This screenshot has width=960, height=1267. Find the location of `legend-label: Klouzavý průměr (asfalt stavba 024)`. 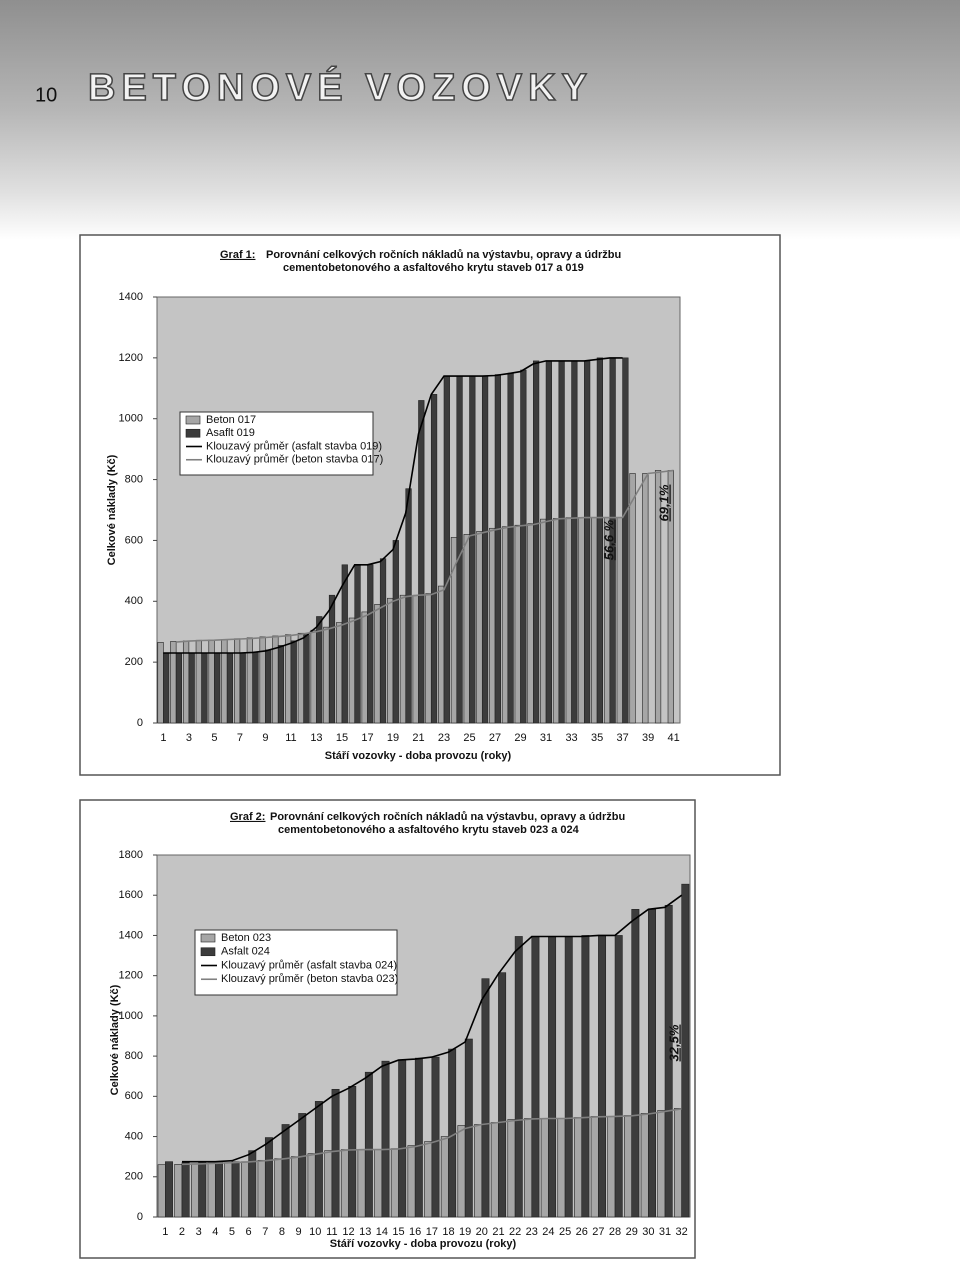

legend-label: Klouzavý průměr (asfalt stavba 024) is located at coordinates (309, 965).